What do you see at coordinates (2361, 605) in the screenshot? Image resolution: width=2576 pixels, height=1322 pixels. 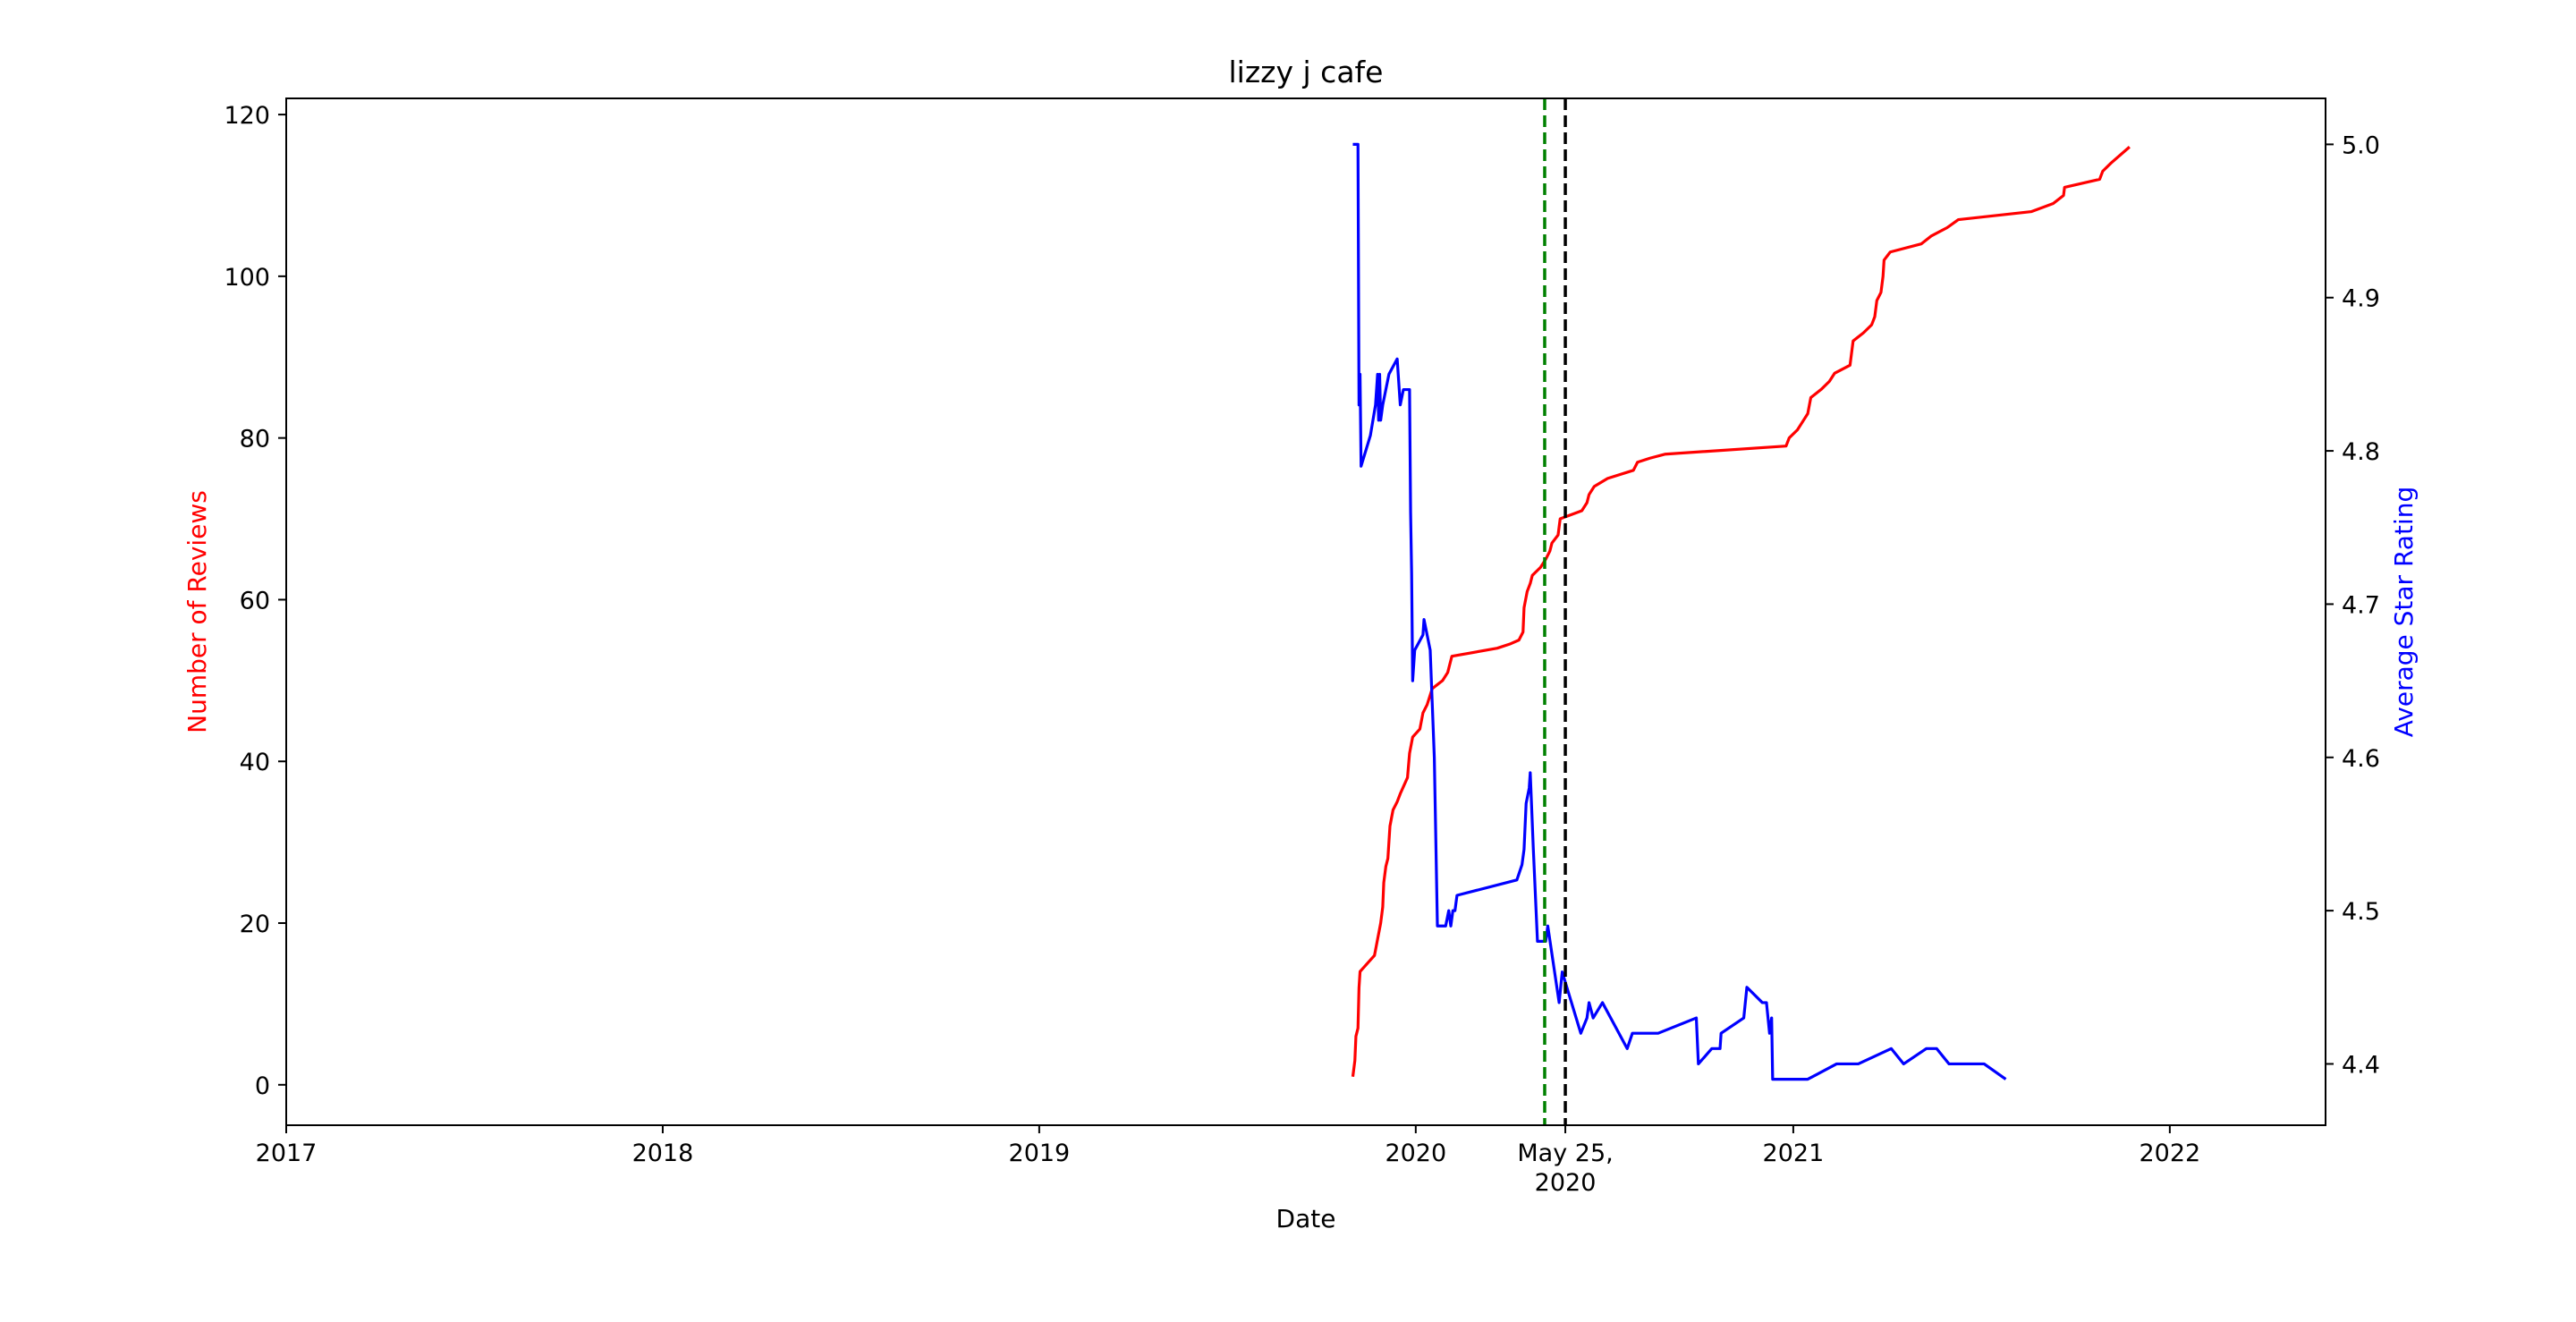 I see `y-right-tick-label: 4.7` at bounding box center [2361, 605].